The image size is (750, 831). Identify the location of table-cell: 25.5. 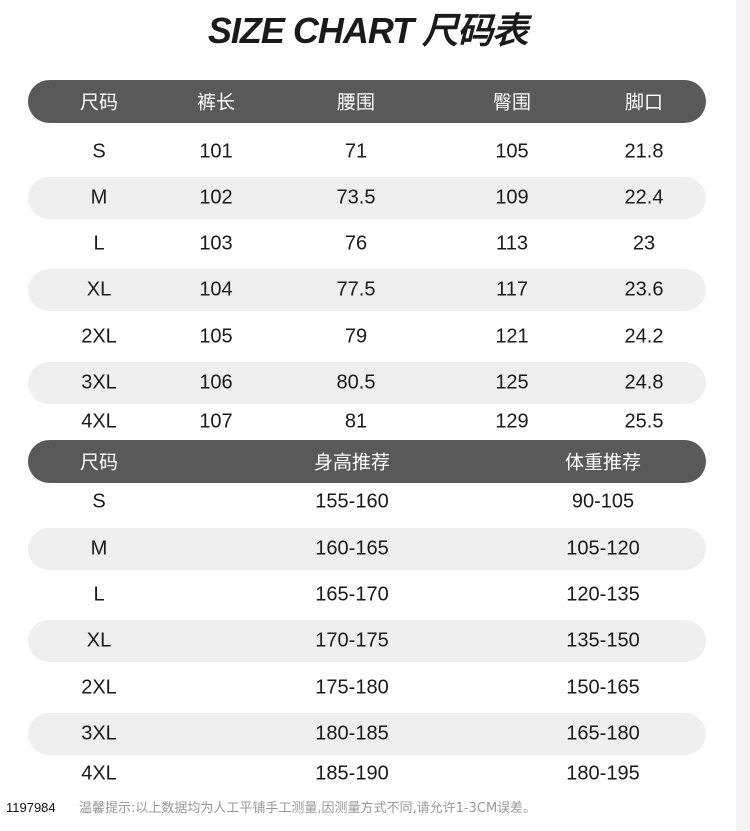
(644, 421).